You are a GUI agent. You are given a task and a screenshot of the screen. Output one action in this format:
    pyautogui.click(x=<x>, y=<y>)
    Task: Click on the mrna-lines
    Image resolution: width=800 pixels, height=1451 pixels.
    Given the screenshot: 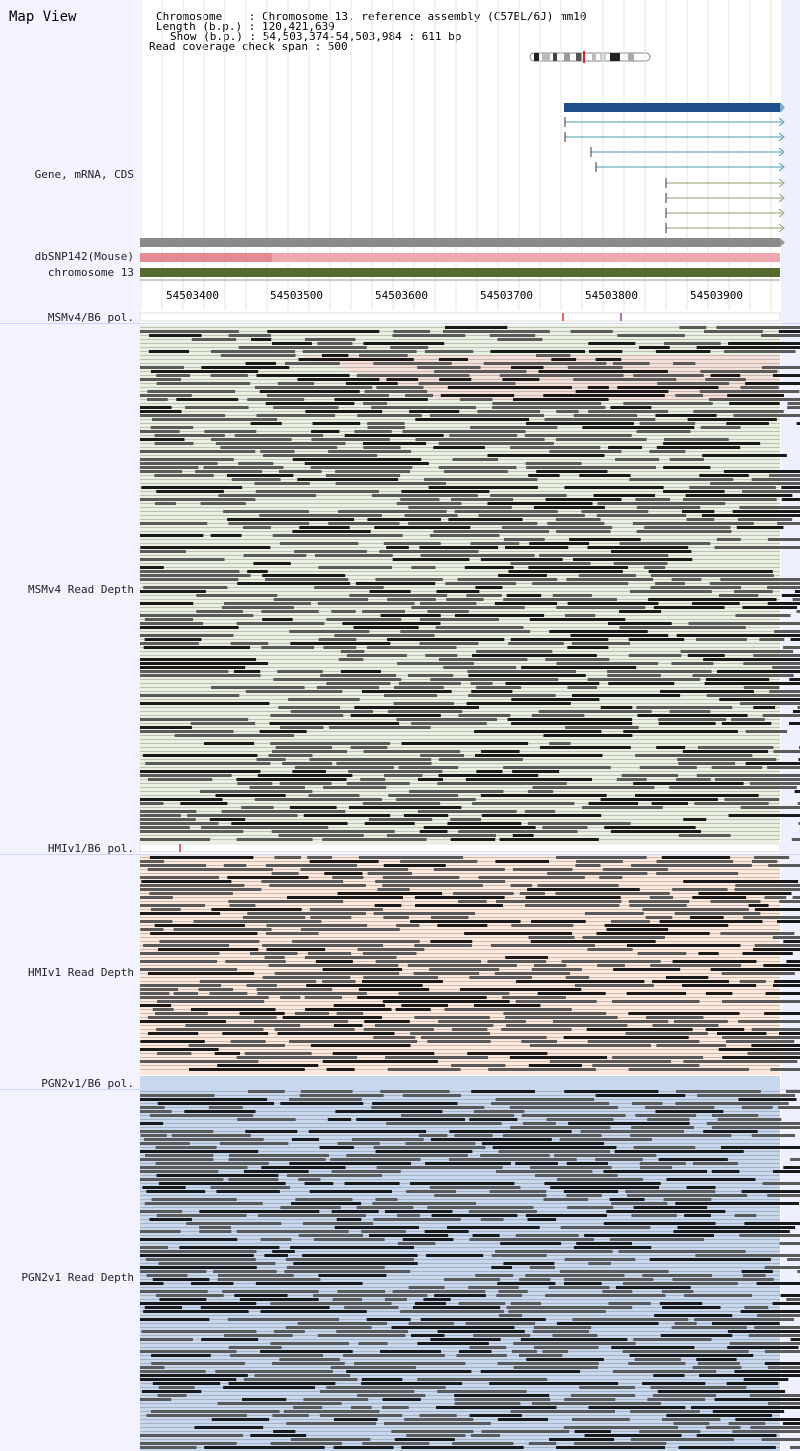 What is the action you would take?
    pyautogui.click(x=674, y=144)
    